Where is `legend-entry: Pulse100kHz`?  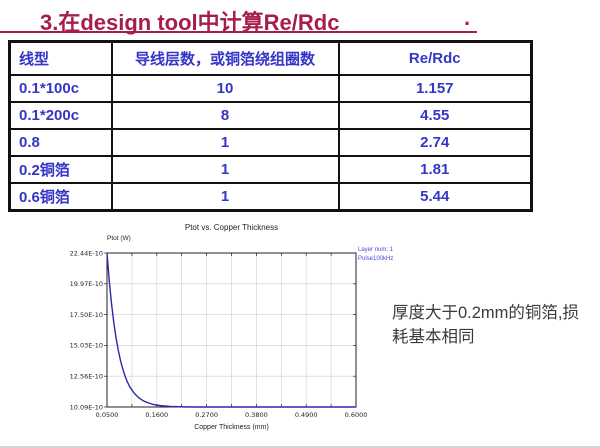 legend-entry: Pulse100kHz is located at coordinates (376, 259).